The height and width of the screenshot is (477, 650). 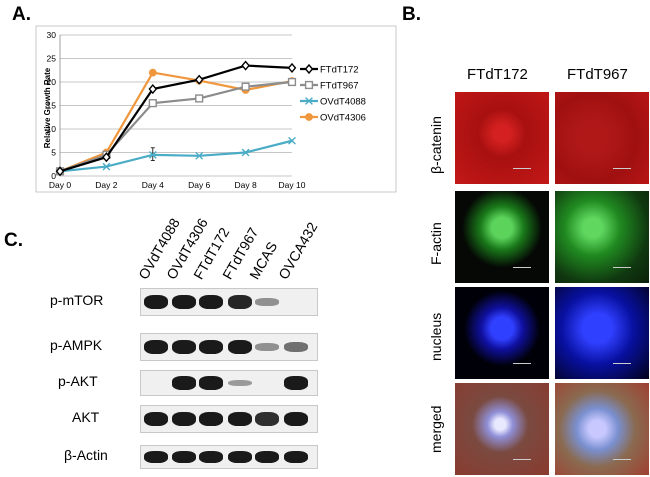 I want to click on y-tick-label: 0, so click(x=53, y=176).